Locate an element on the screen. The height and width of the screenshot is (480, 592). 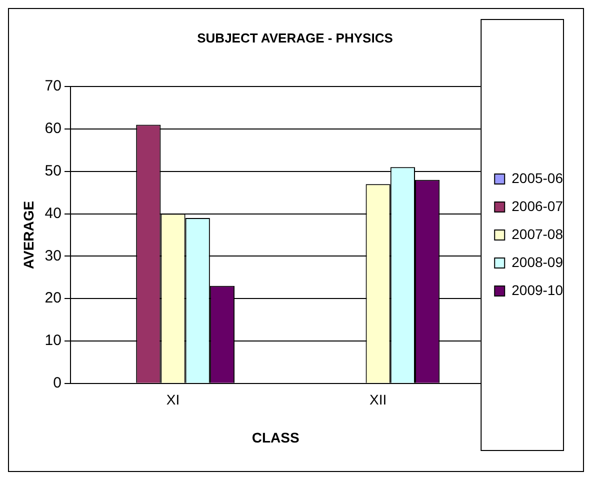
y-tick-label: 50 is located at coordinates (53, 171).